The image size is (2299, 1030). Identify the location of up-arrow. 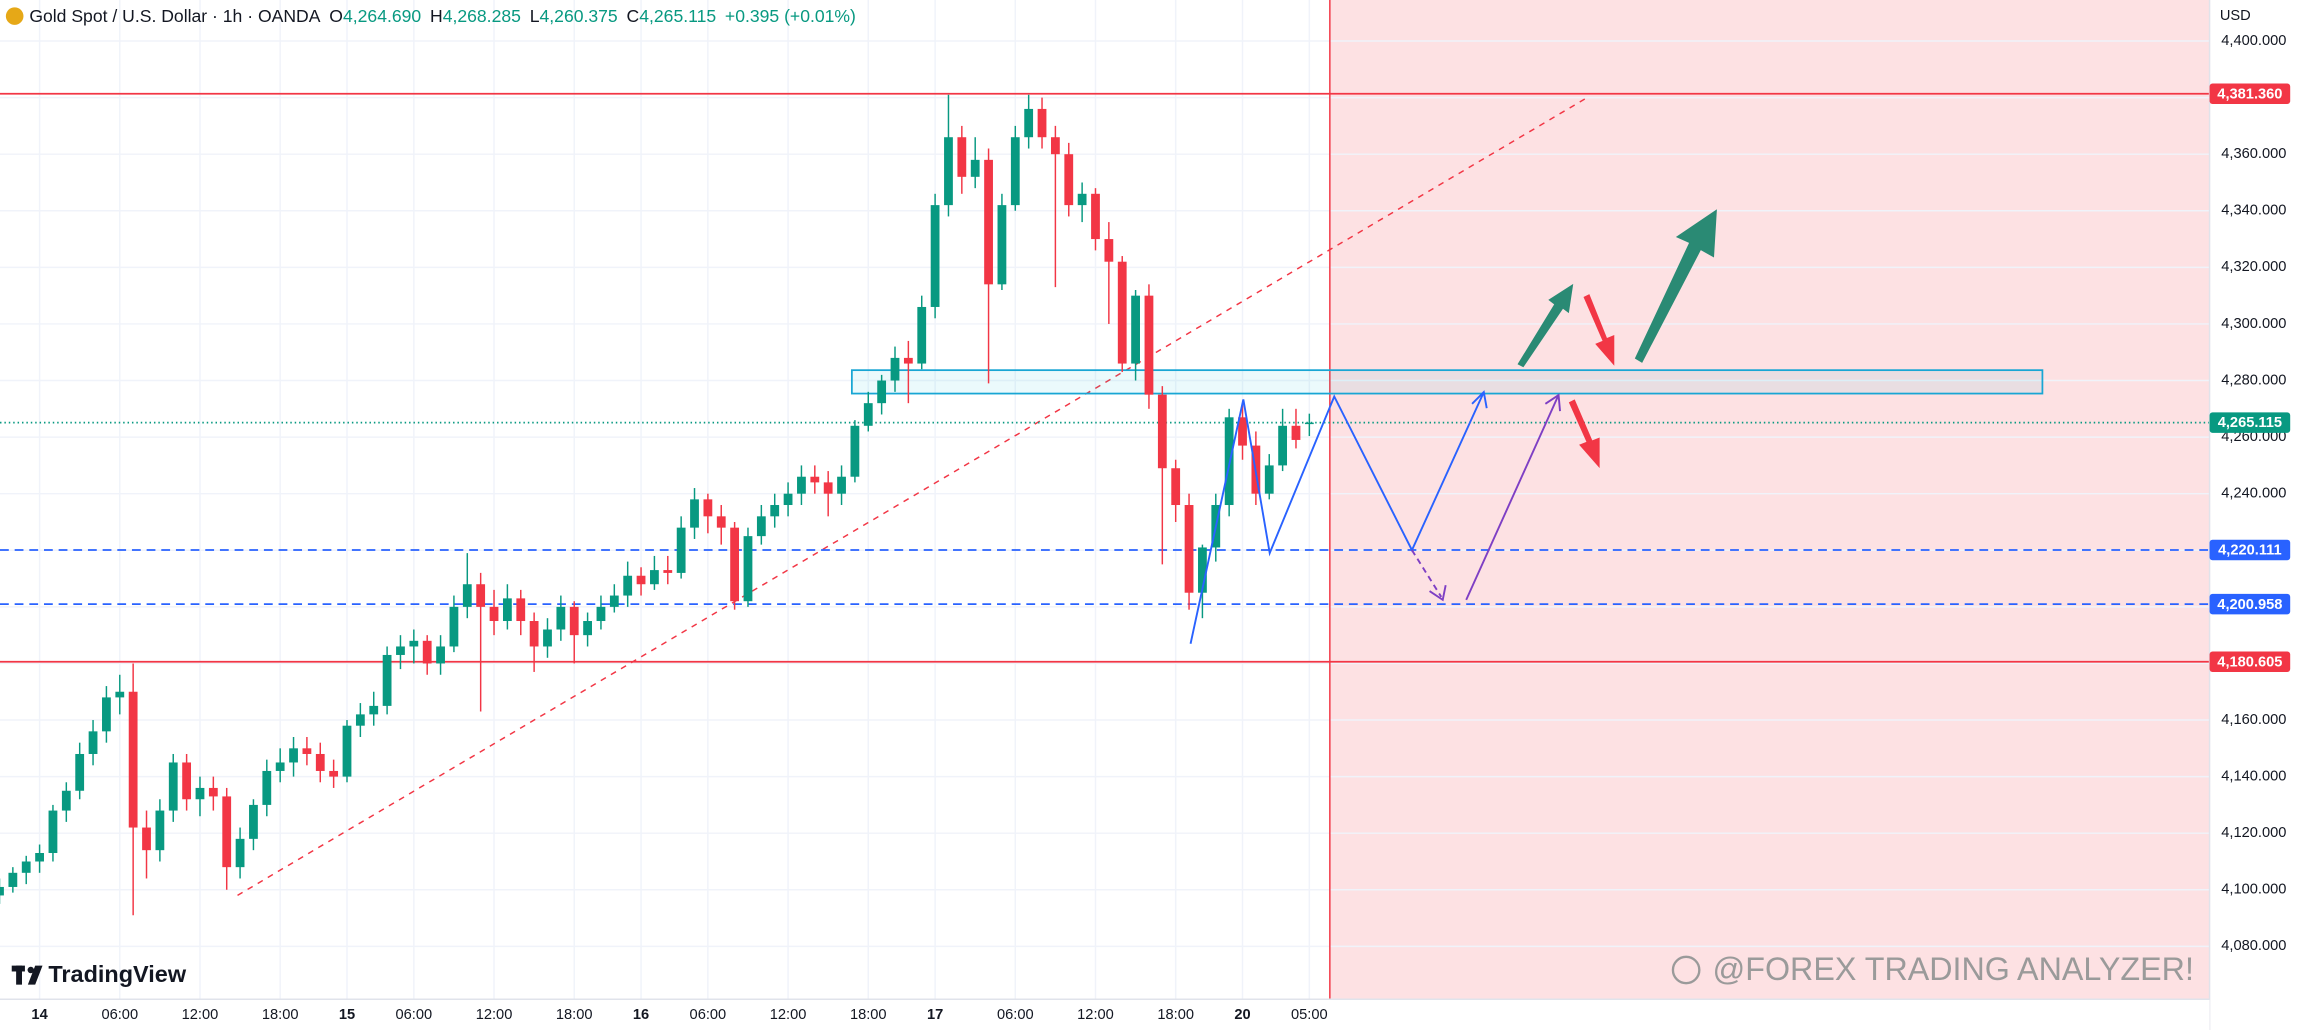
(1675, 286).